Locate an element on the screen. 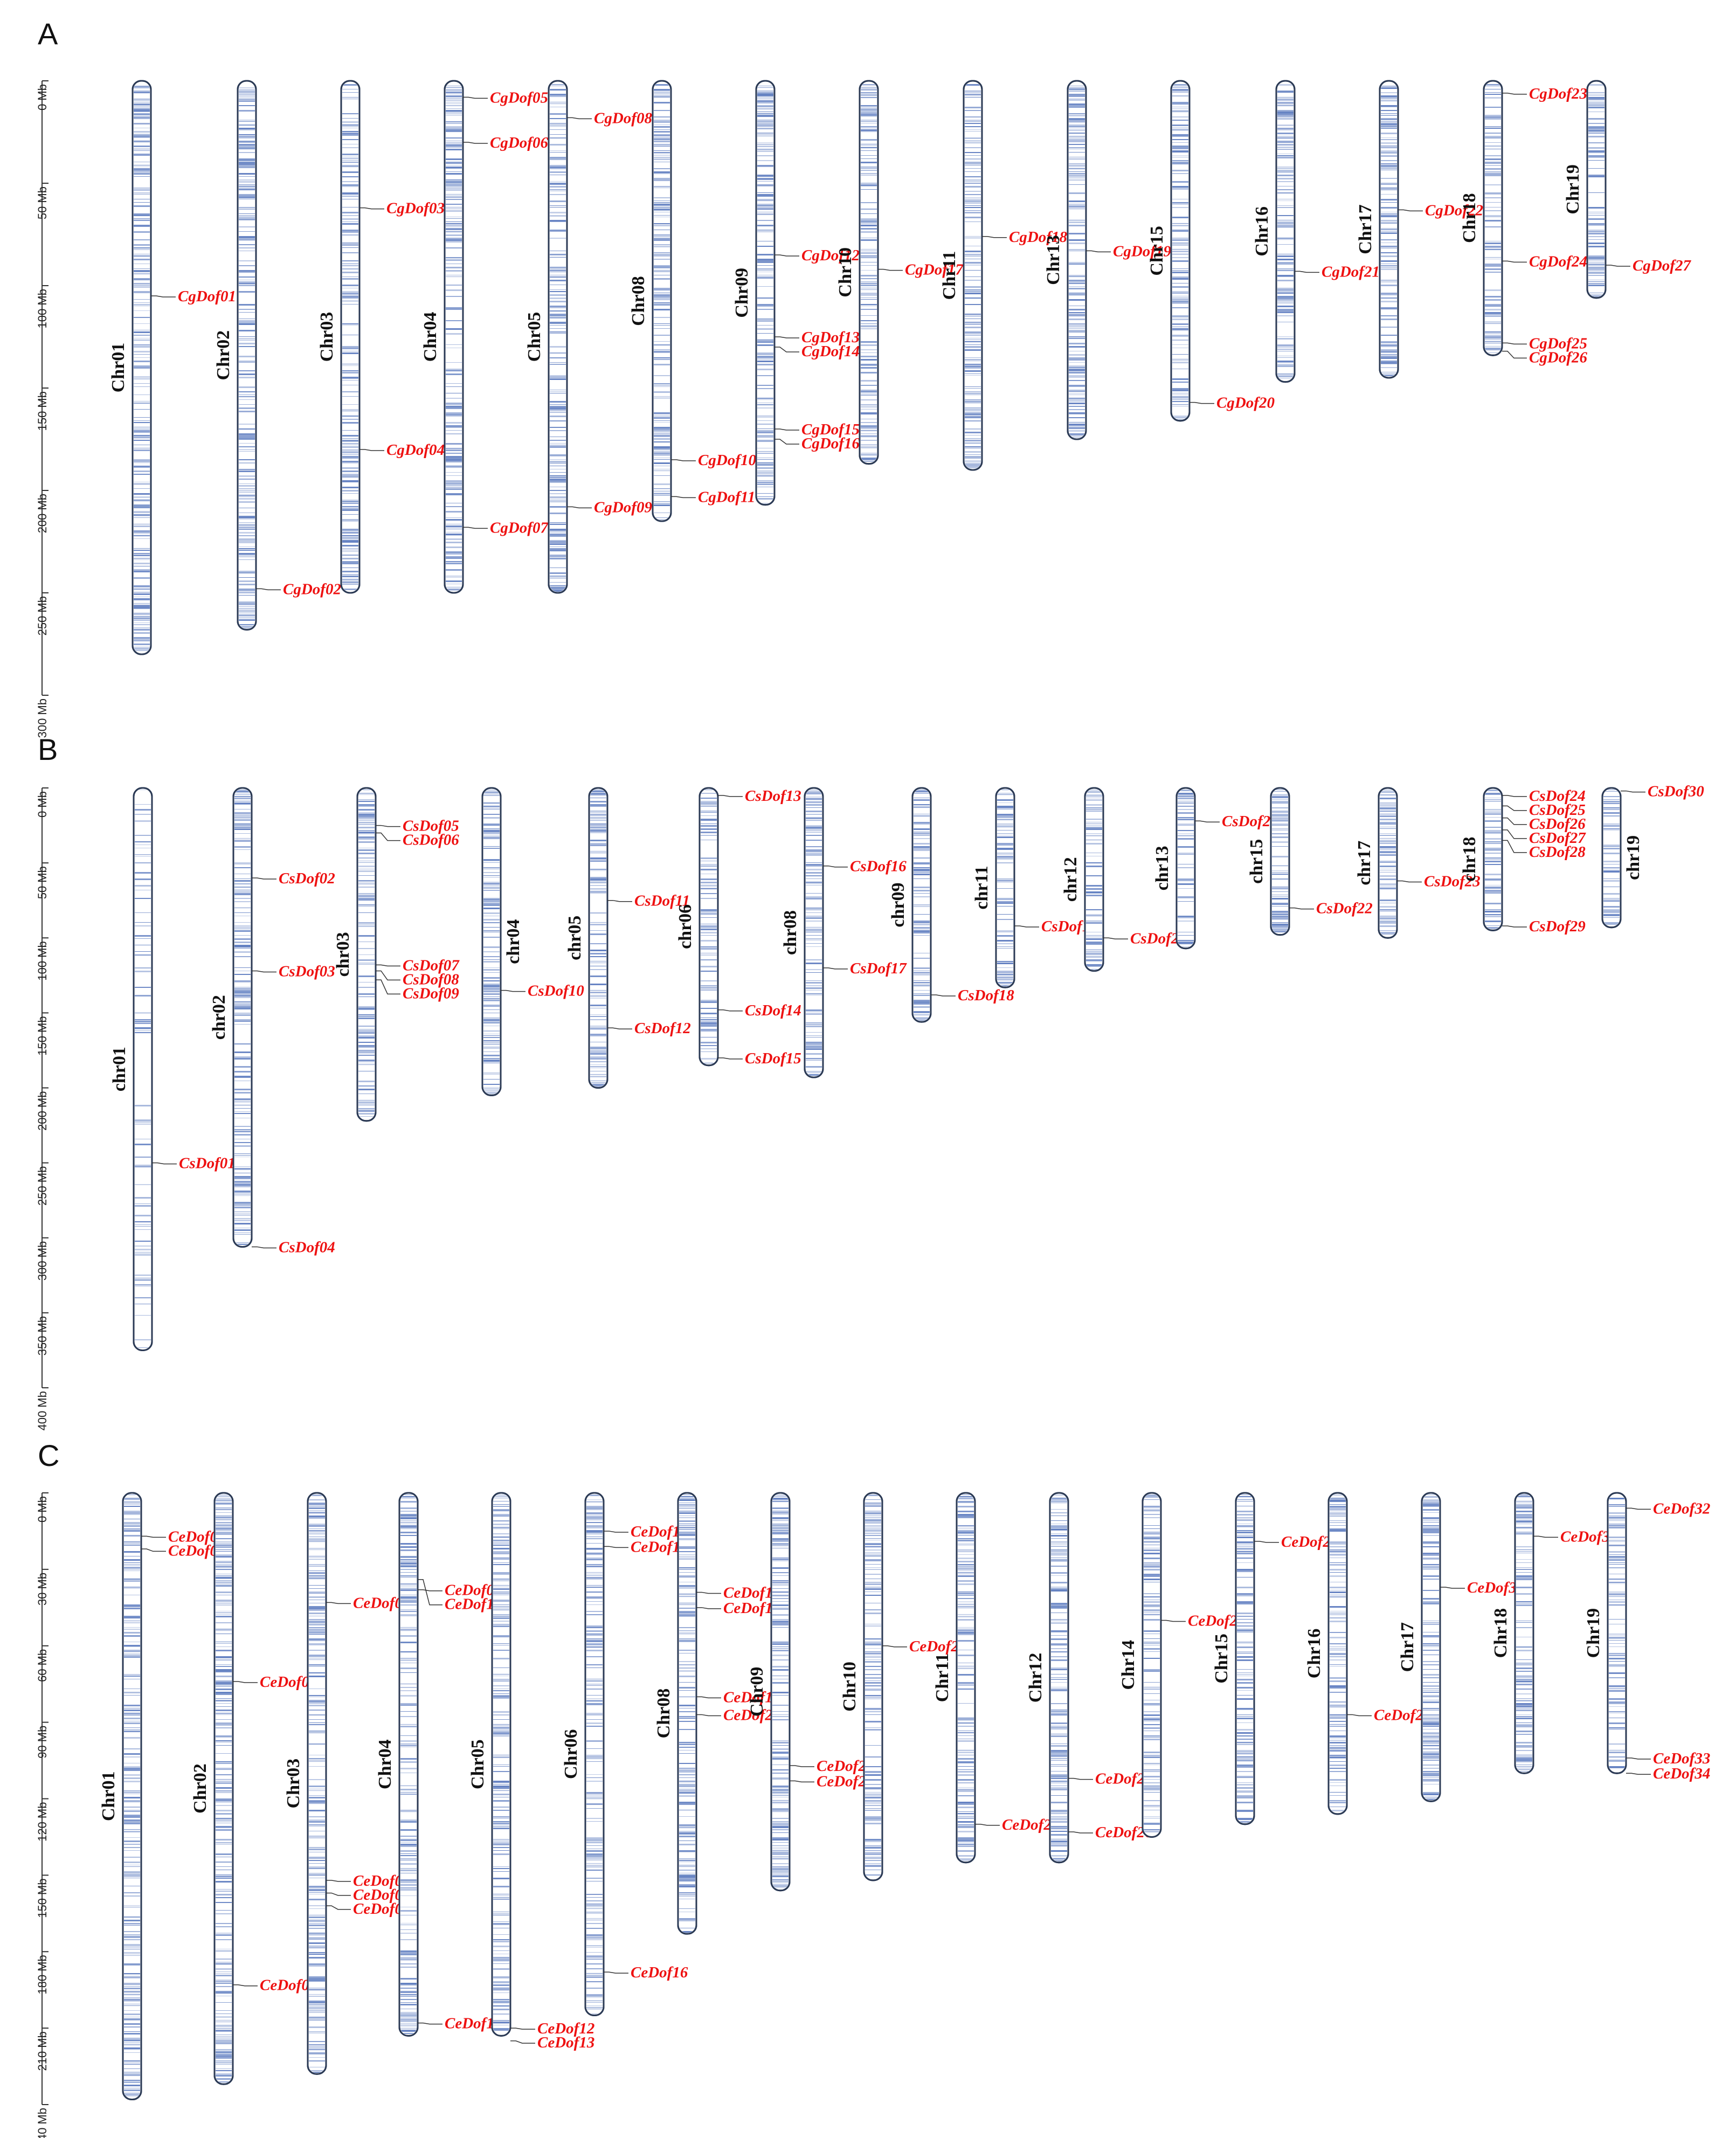 Image resolution: width=1736 pixels, height=2138 pixels. chromosome-Chr10: Chr10 CgDof17 is located at coordinates (900, 272).